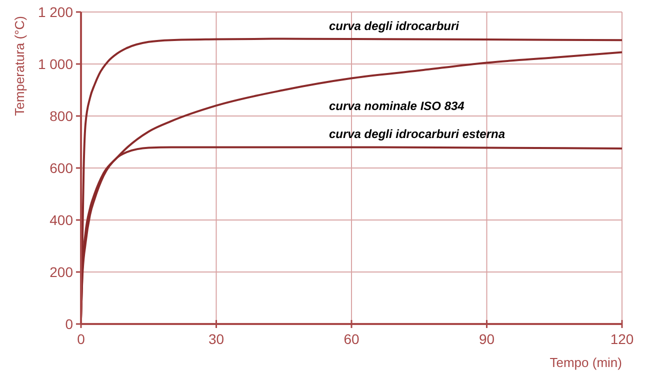 The image size is (647, 377). Describe the element at coordinates (586, 362) in the screenshot. I see `x-axis-title: Tempo (min)` at that location.